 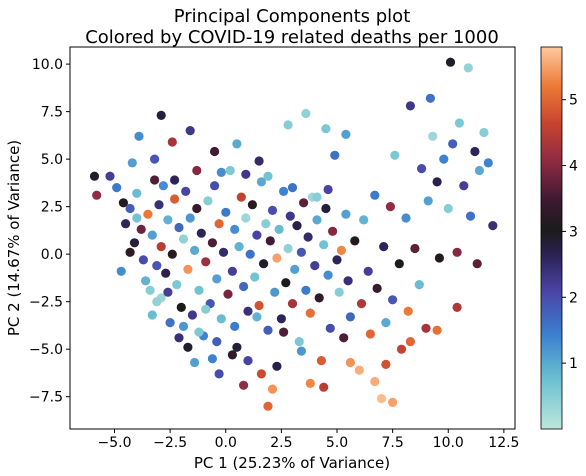 I want to click on colorbar-tick-label: 1, so click(x=573, y=364).